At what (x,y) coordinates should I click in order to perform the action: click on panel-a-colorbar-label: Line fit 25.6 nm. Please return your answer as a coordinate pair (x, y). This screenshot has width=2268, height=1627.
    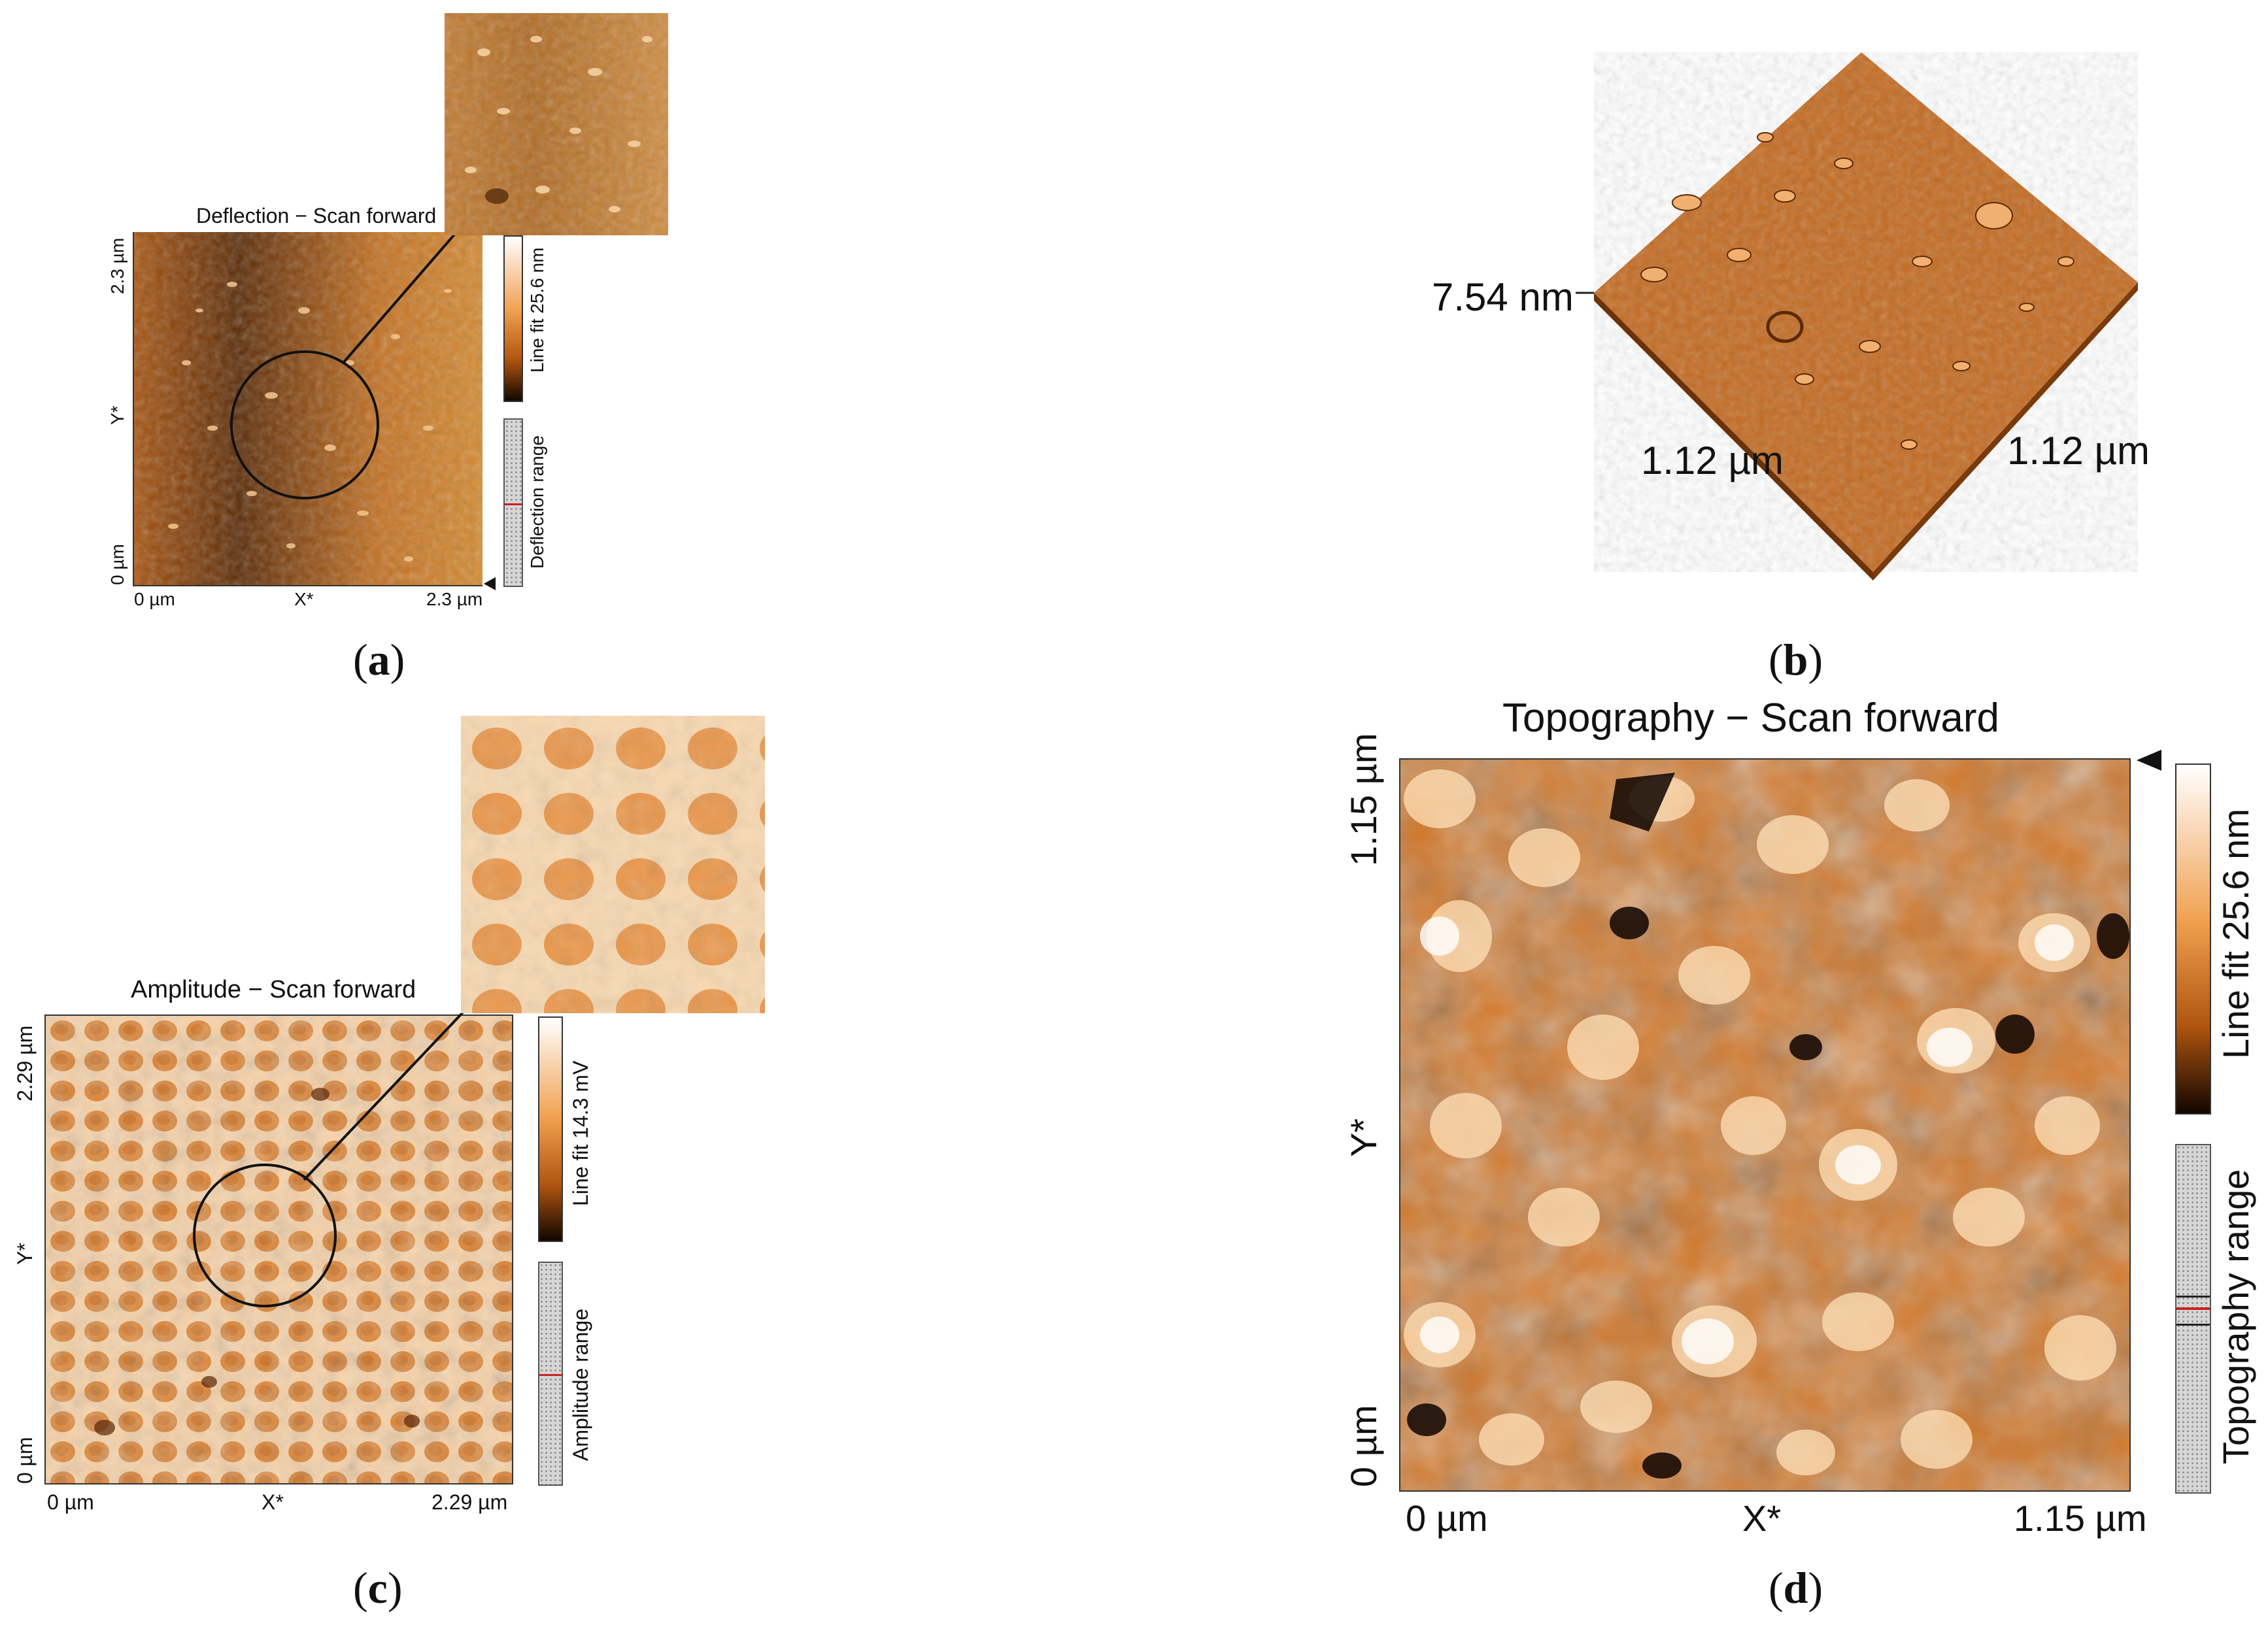
    Looking at the image, I should click on (537, 310).